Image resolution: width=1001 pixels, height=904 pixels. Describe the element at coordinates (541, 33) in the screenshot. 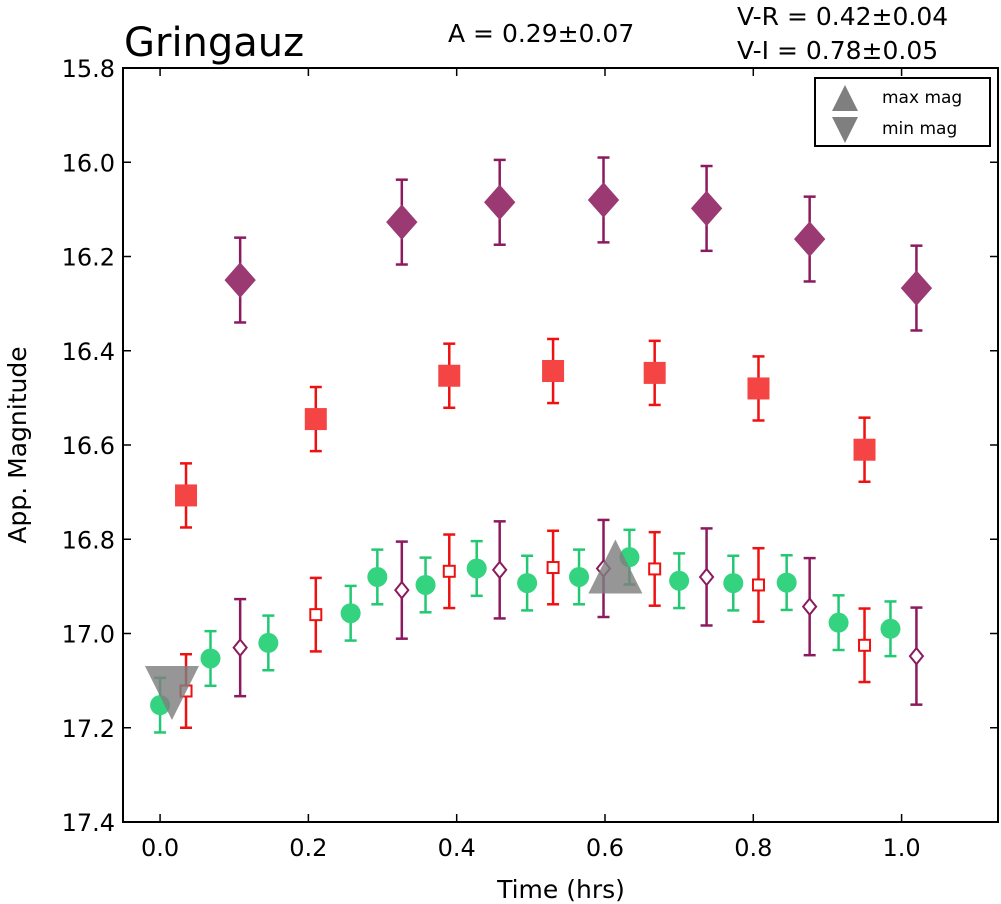

I see `amplitude-annotation: A = 0.29±0.07` at that location.